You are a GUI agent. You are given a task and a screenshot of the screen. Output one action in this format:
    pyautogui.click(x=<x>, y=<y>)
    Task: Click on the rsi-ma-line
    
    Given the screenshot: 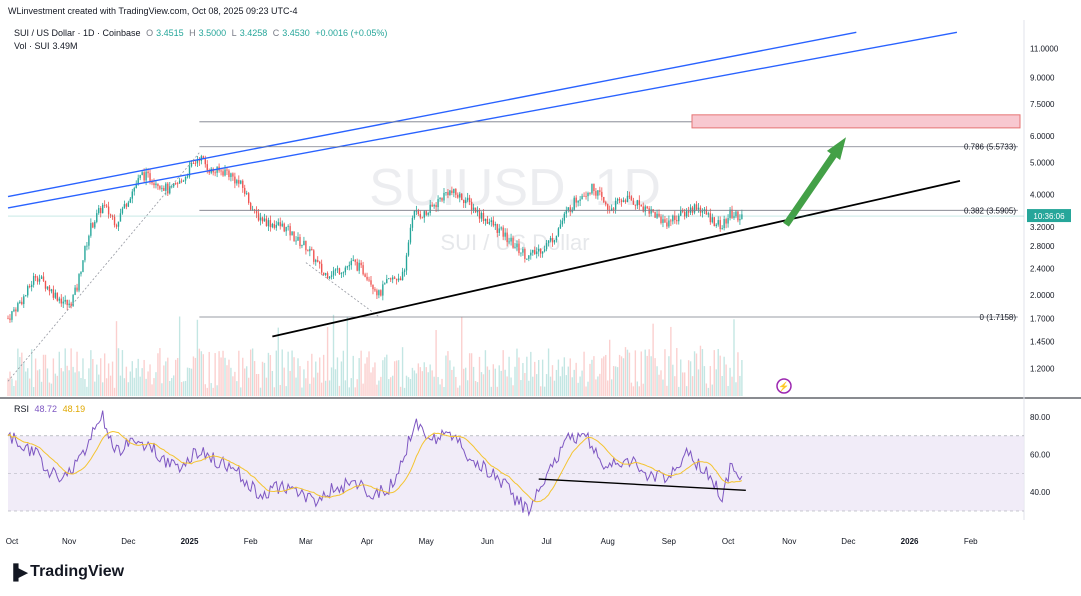 What is the action you would take?
    pyautogui.click(x=375, y=466)
    